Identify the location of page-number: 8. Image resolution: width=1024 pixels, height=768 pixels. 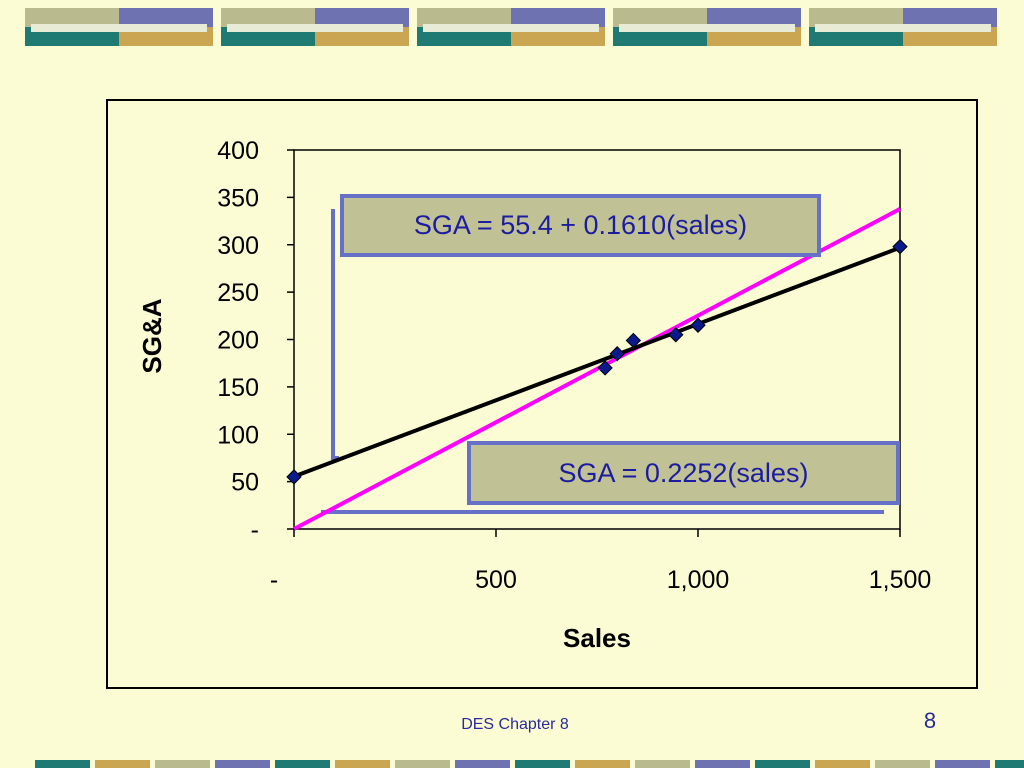
(930, 720).